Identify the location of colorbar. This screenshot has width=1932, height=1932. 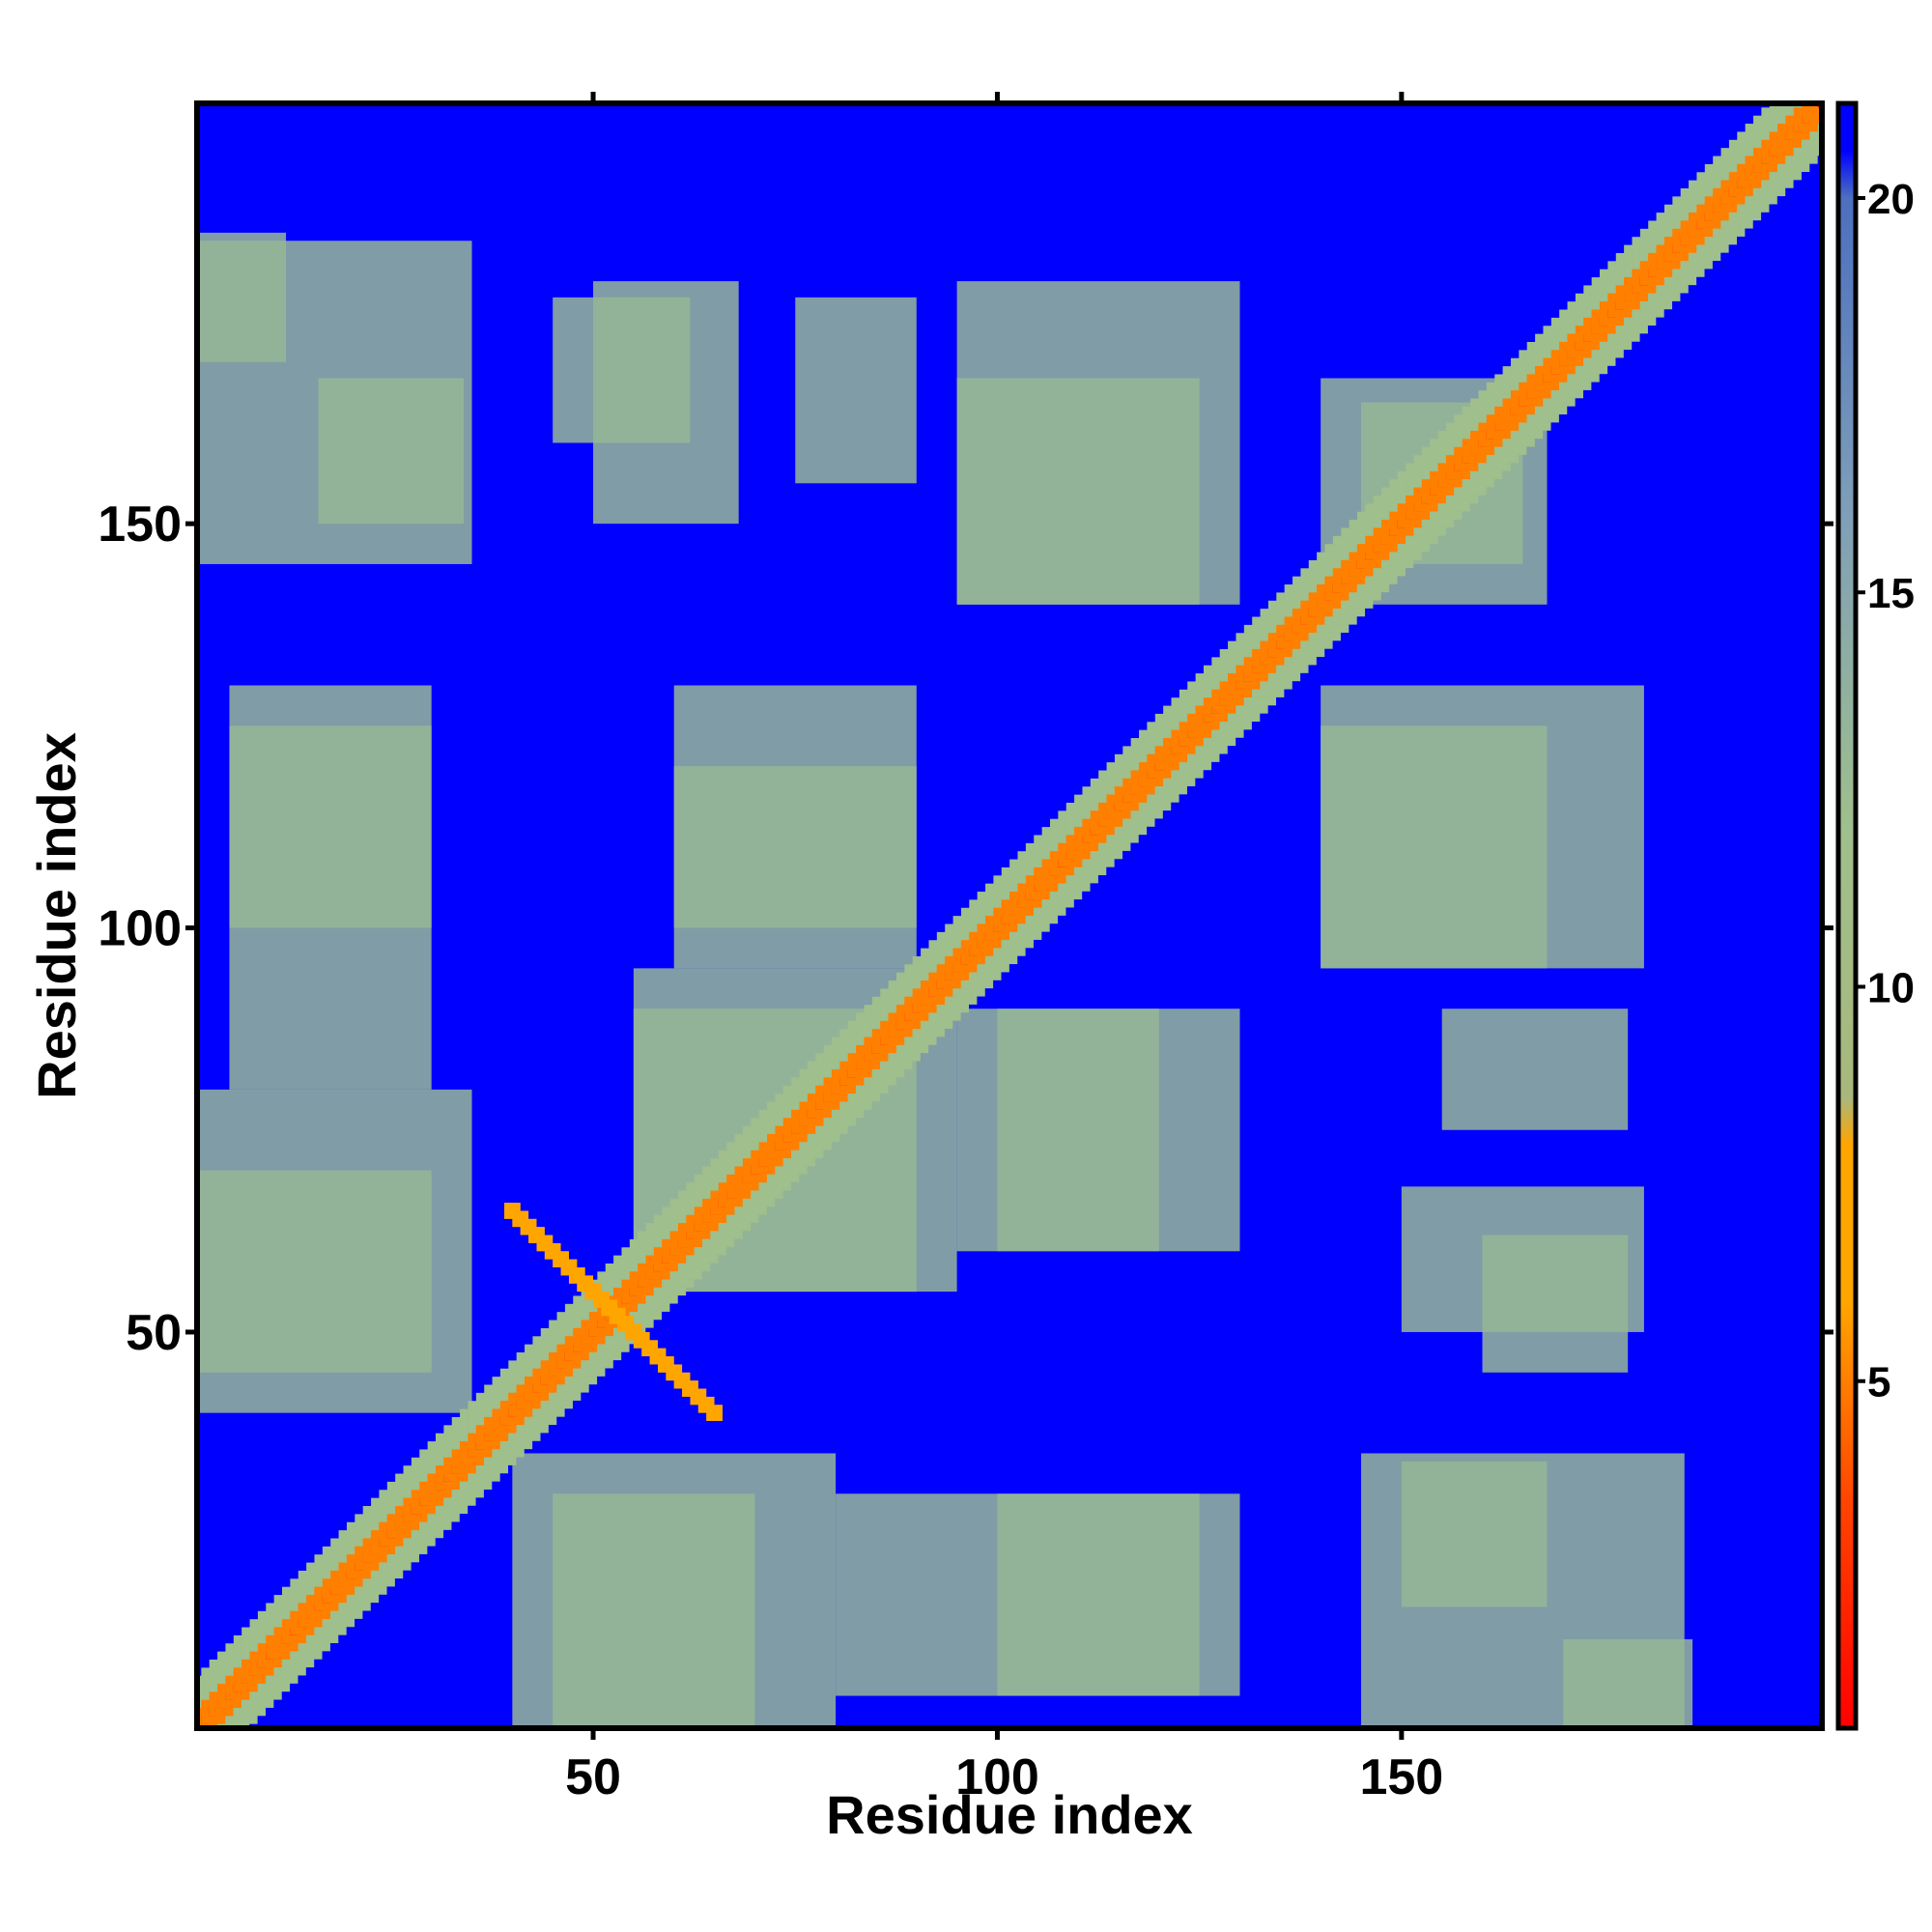
(1847, 915).